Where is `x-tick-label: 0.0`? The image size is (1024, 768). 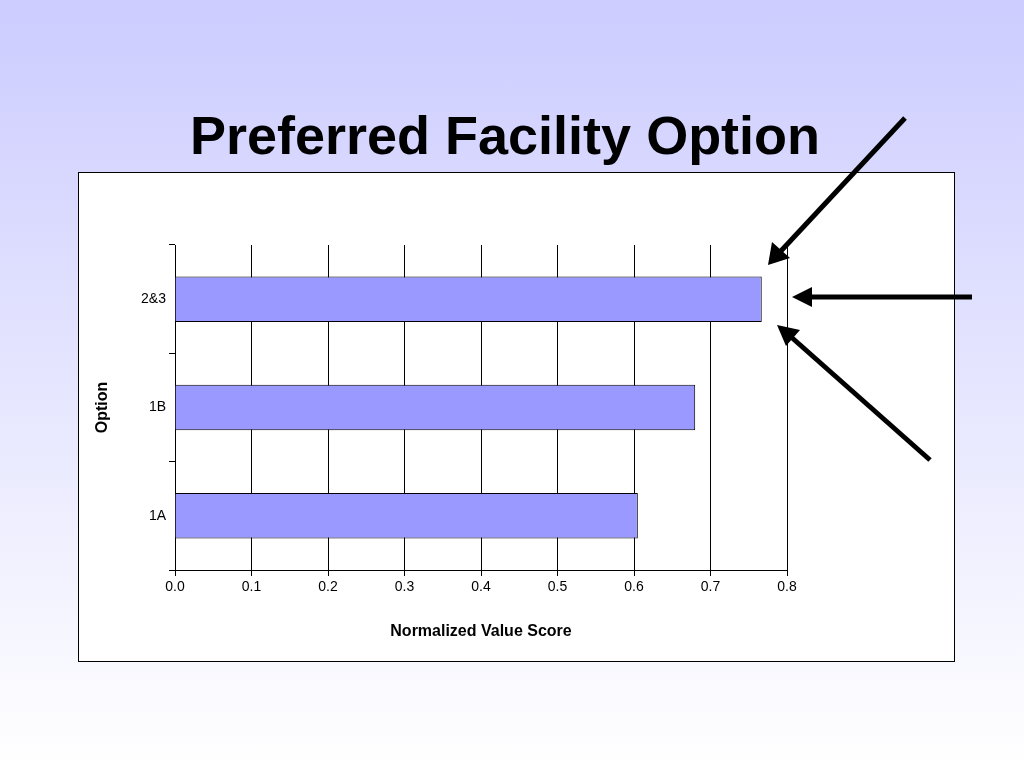
x-tick-label: 0.0 is located at coordinates (175, 586).